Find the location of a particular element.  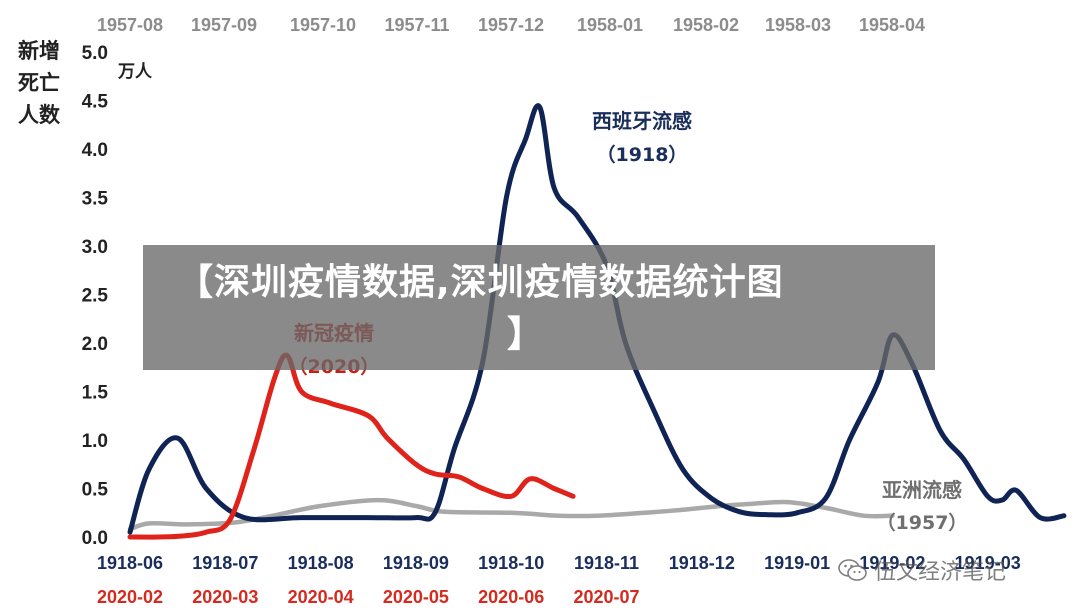

x-tick-1957: 1957-09 is located at coordinates (224, 25).